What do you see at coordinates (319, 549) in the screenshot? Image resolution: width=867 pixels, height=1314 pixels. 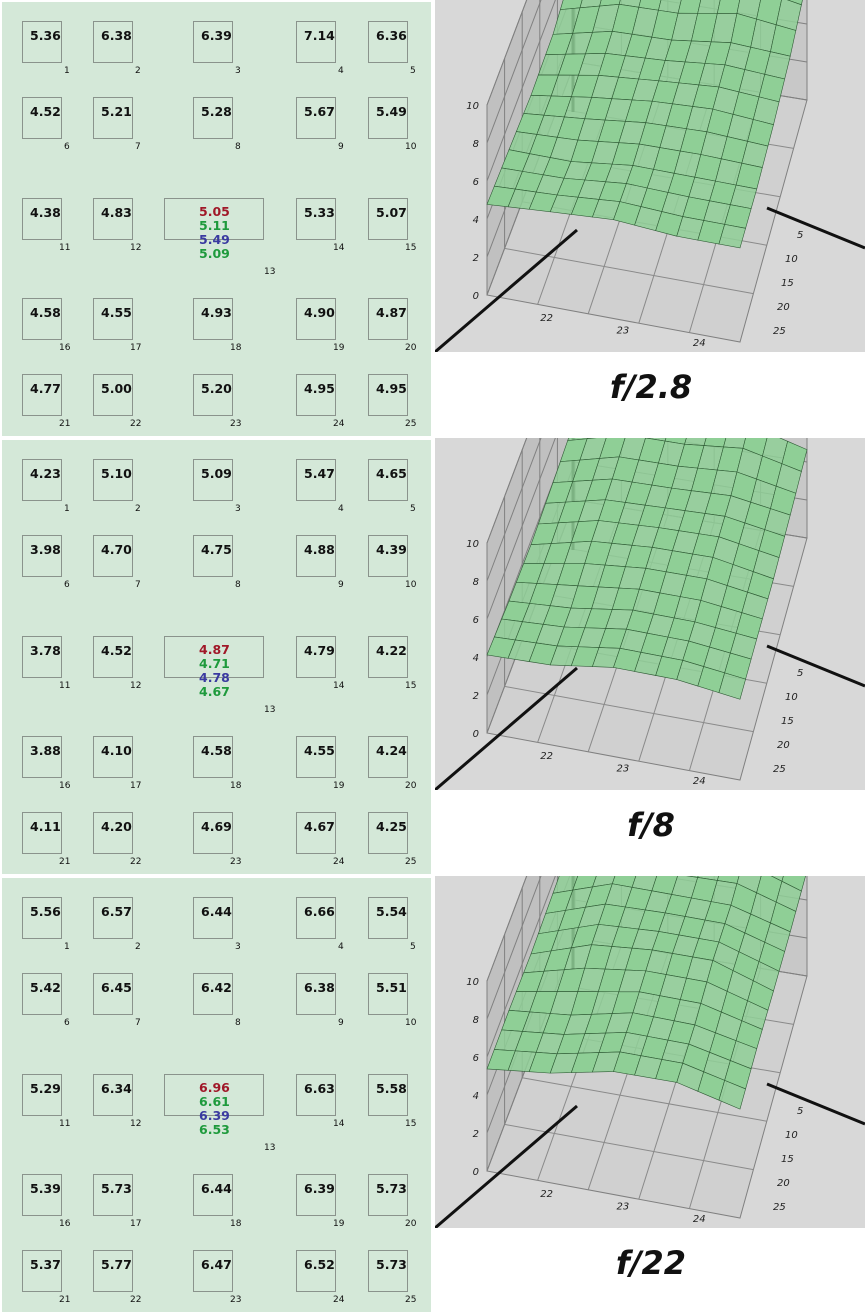 I see `cell-value: 4.88` at bounding box center [319, 549].